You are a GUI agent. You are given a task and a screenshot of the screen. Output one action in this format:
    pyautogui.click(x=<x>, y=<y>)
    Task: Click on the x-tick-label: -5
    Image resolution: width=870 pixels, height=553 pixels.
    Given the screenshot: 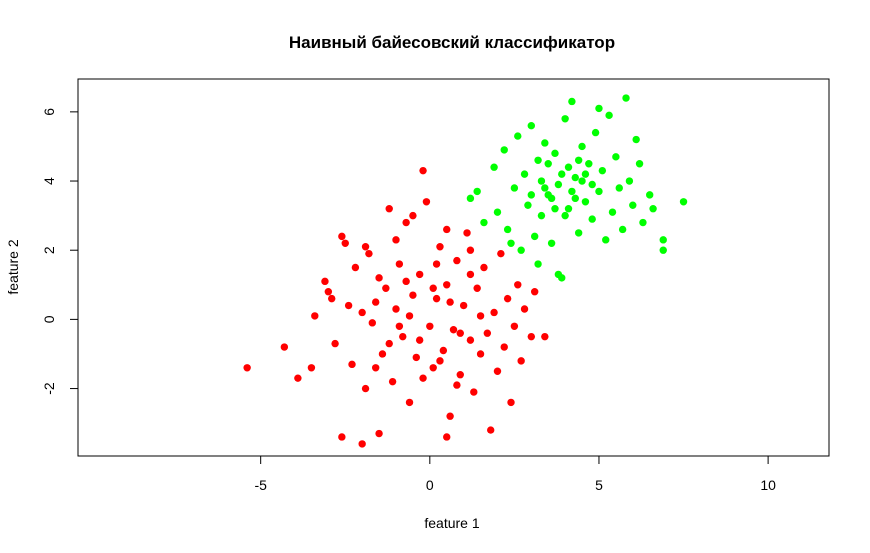 What is the action you would take?
    pyautogui.click(x=260, y=485)
    